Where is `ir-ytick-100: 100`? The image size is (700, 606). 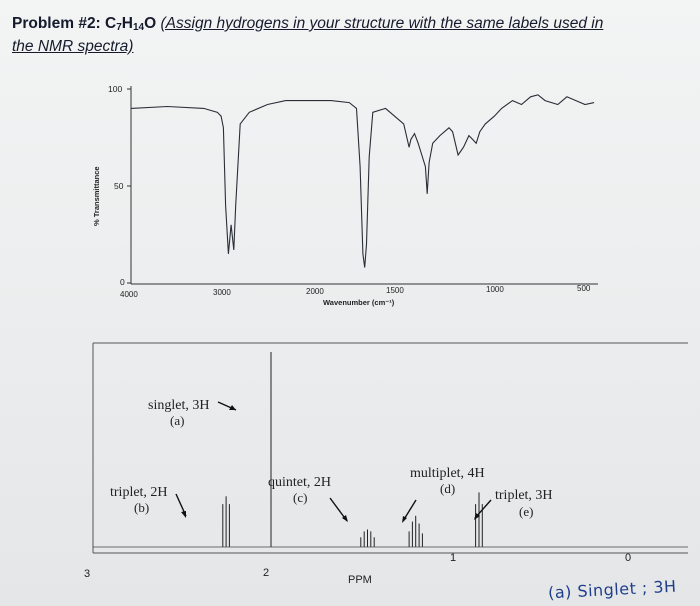
ir-ytick-100: 100 is located at coordinates (115, 89).